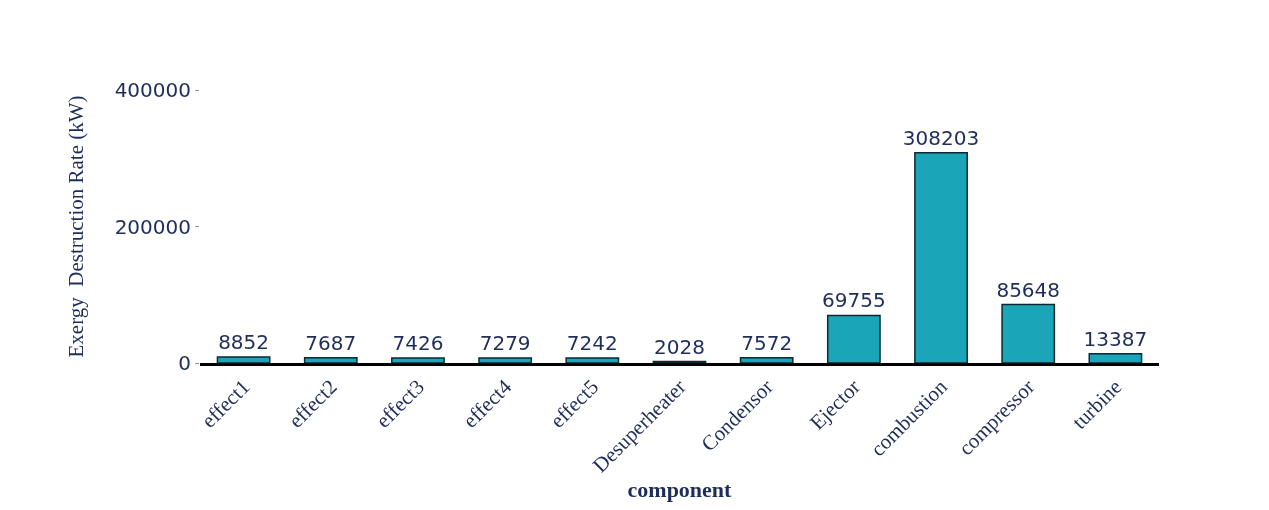 The image size is (1269, 510). Describe the element at coordinates (854, 300) in the screenshot. I see `data-label: 69755` at that location.